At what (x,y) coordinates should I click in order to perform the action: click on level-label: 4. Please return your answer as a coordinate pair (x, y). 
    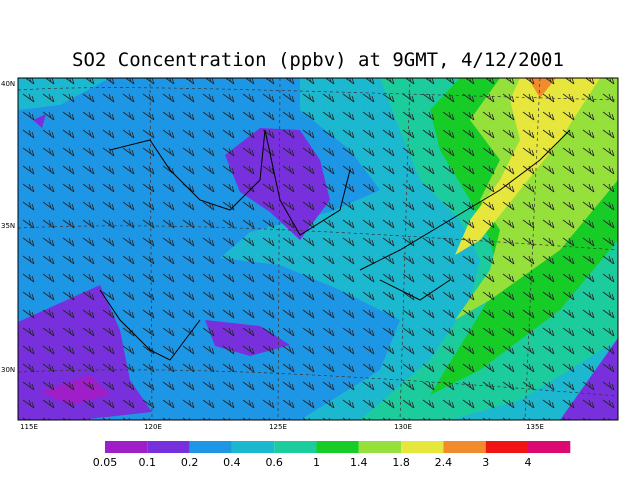
    Looking at the image, I should click on (528, 462).